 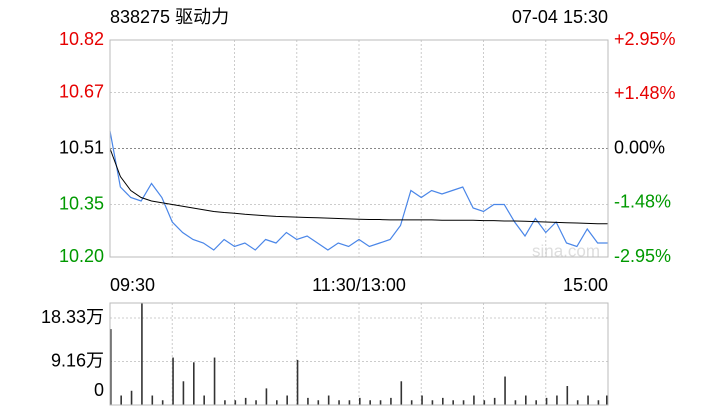 I want to click on y2-tick-label: -2.95%, so click(x=642, y=256).